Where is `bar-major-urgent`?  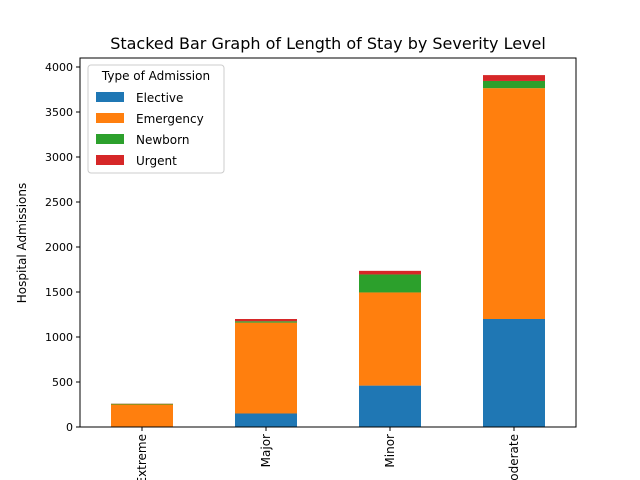 bar-major-urgent is located at coordinates (266, 320).